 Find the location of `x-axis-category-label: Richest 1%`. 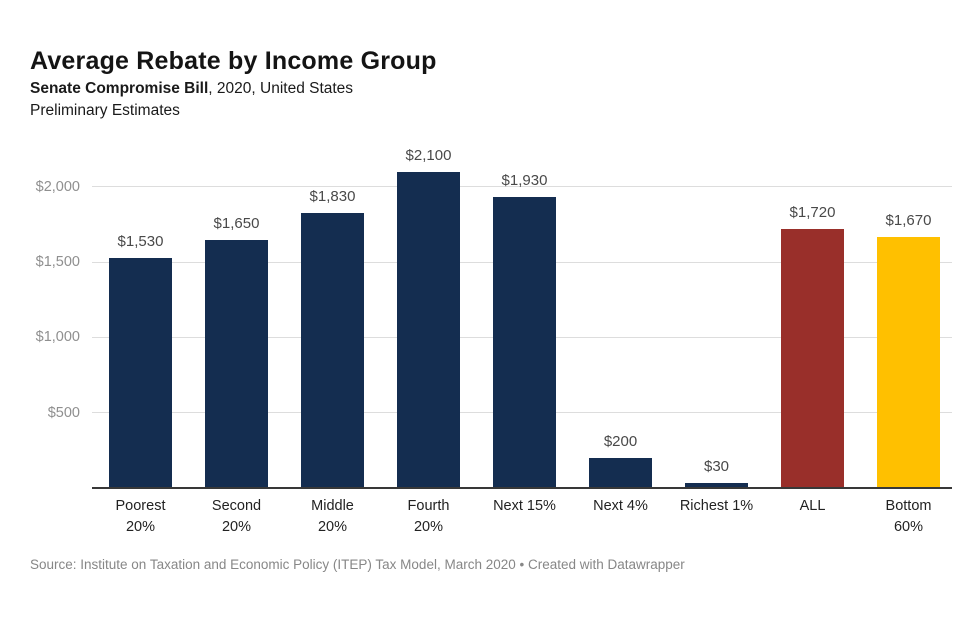

x-axis-category-label: Richest 1% is located at coordinates (716, 506).